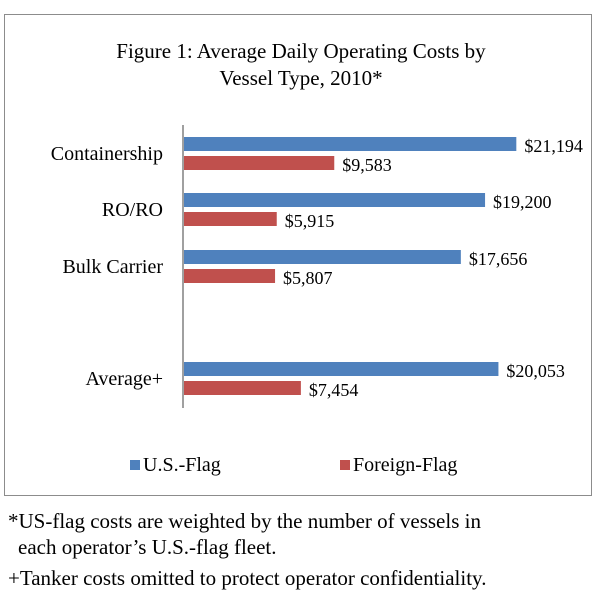 This screenshot has width=602, height=602. I want to click on bar-u-s-flag-containership, so click(350, 144).